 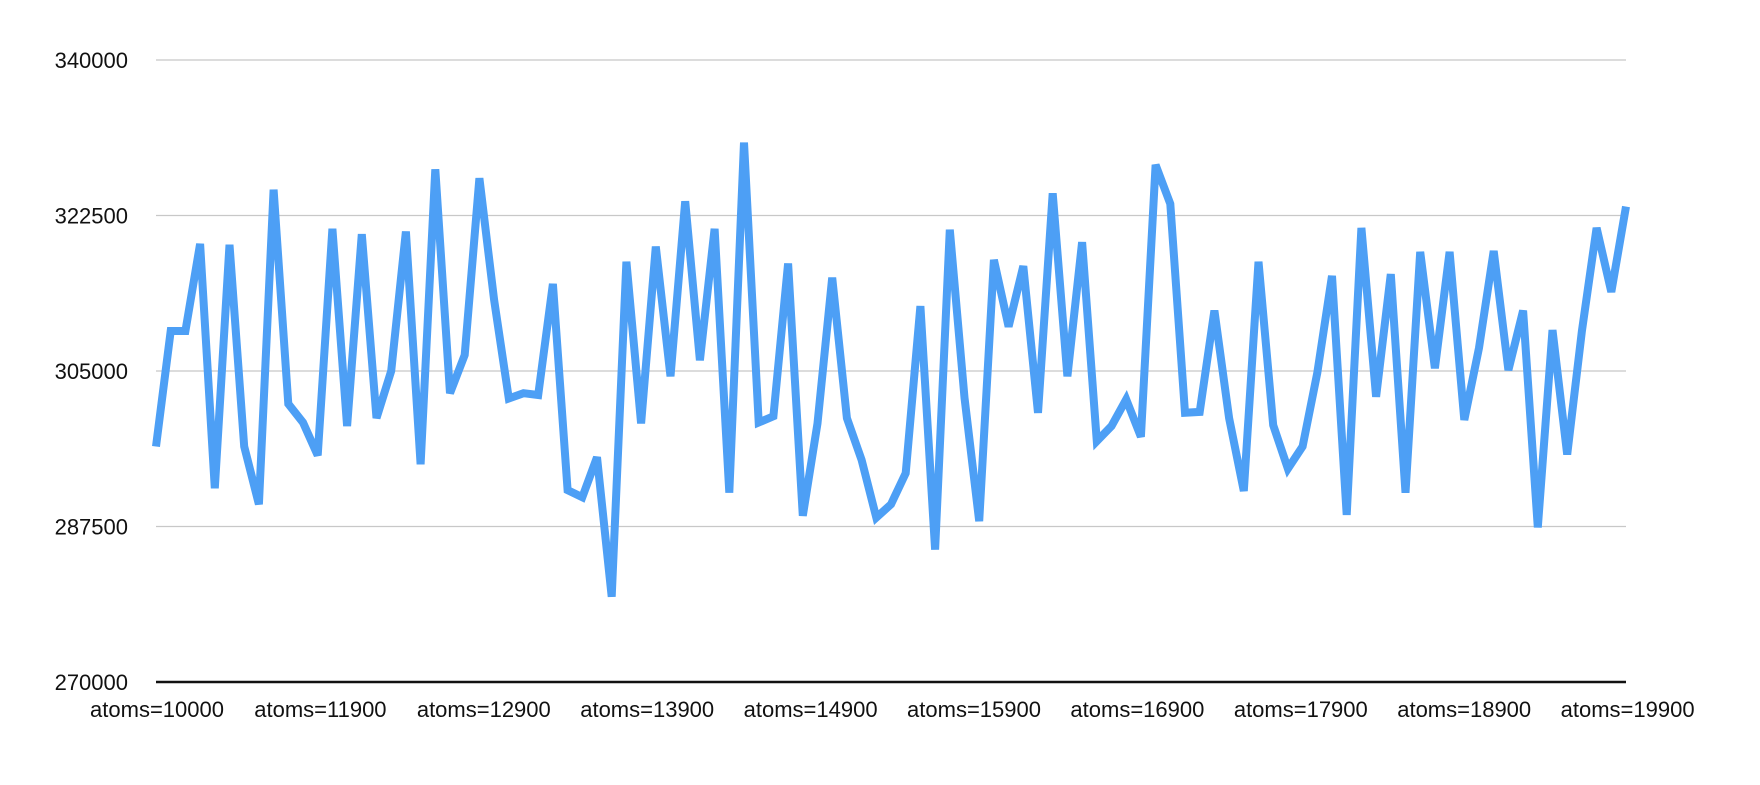 I want to click on x-tick-label: atoms=19900, so click(x=1628, y=709).